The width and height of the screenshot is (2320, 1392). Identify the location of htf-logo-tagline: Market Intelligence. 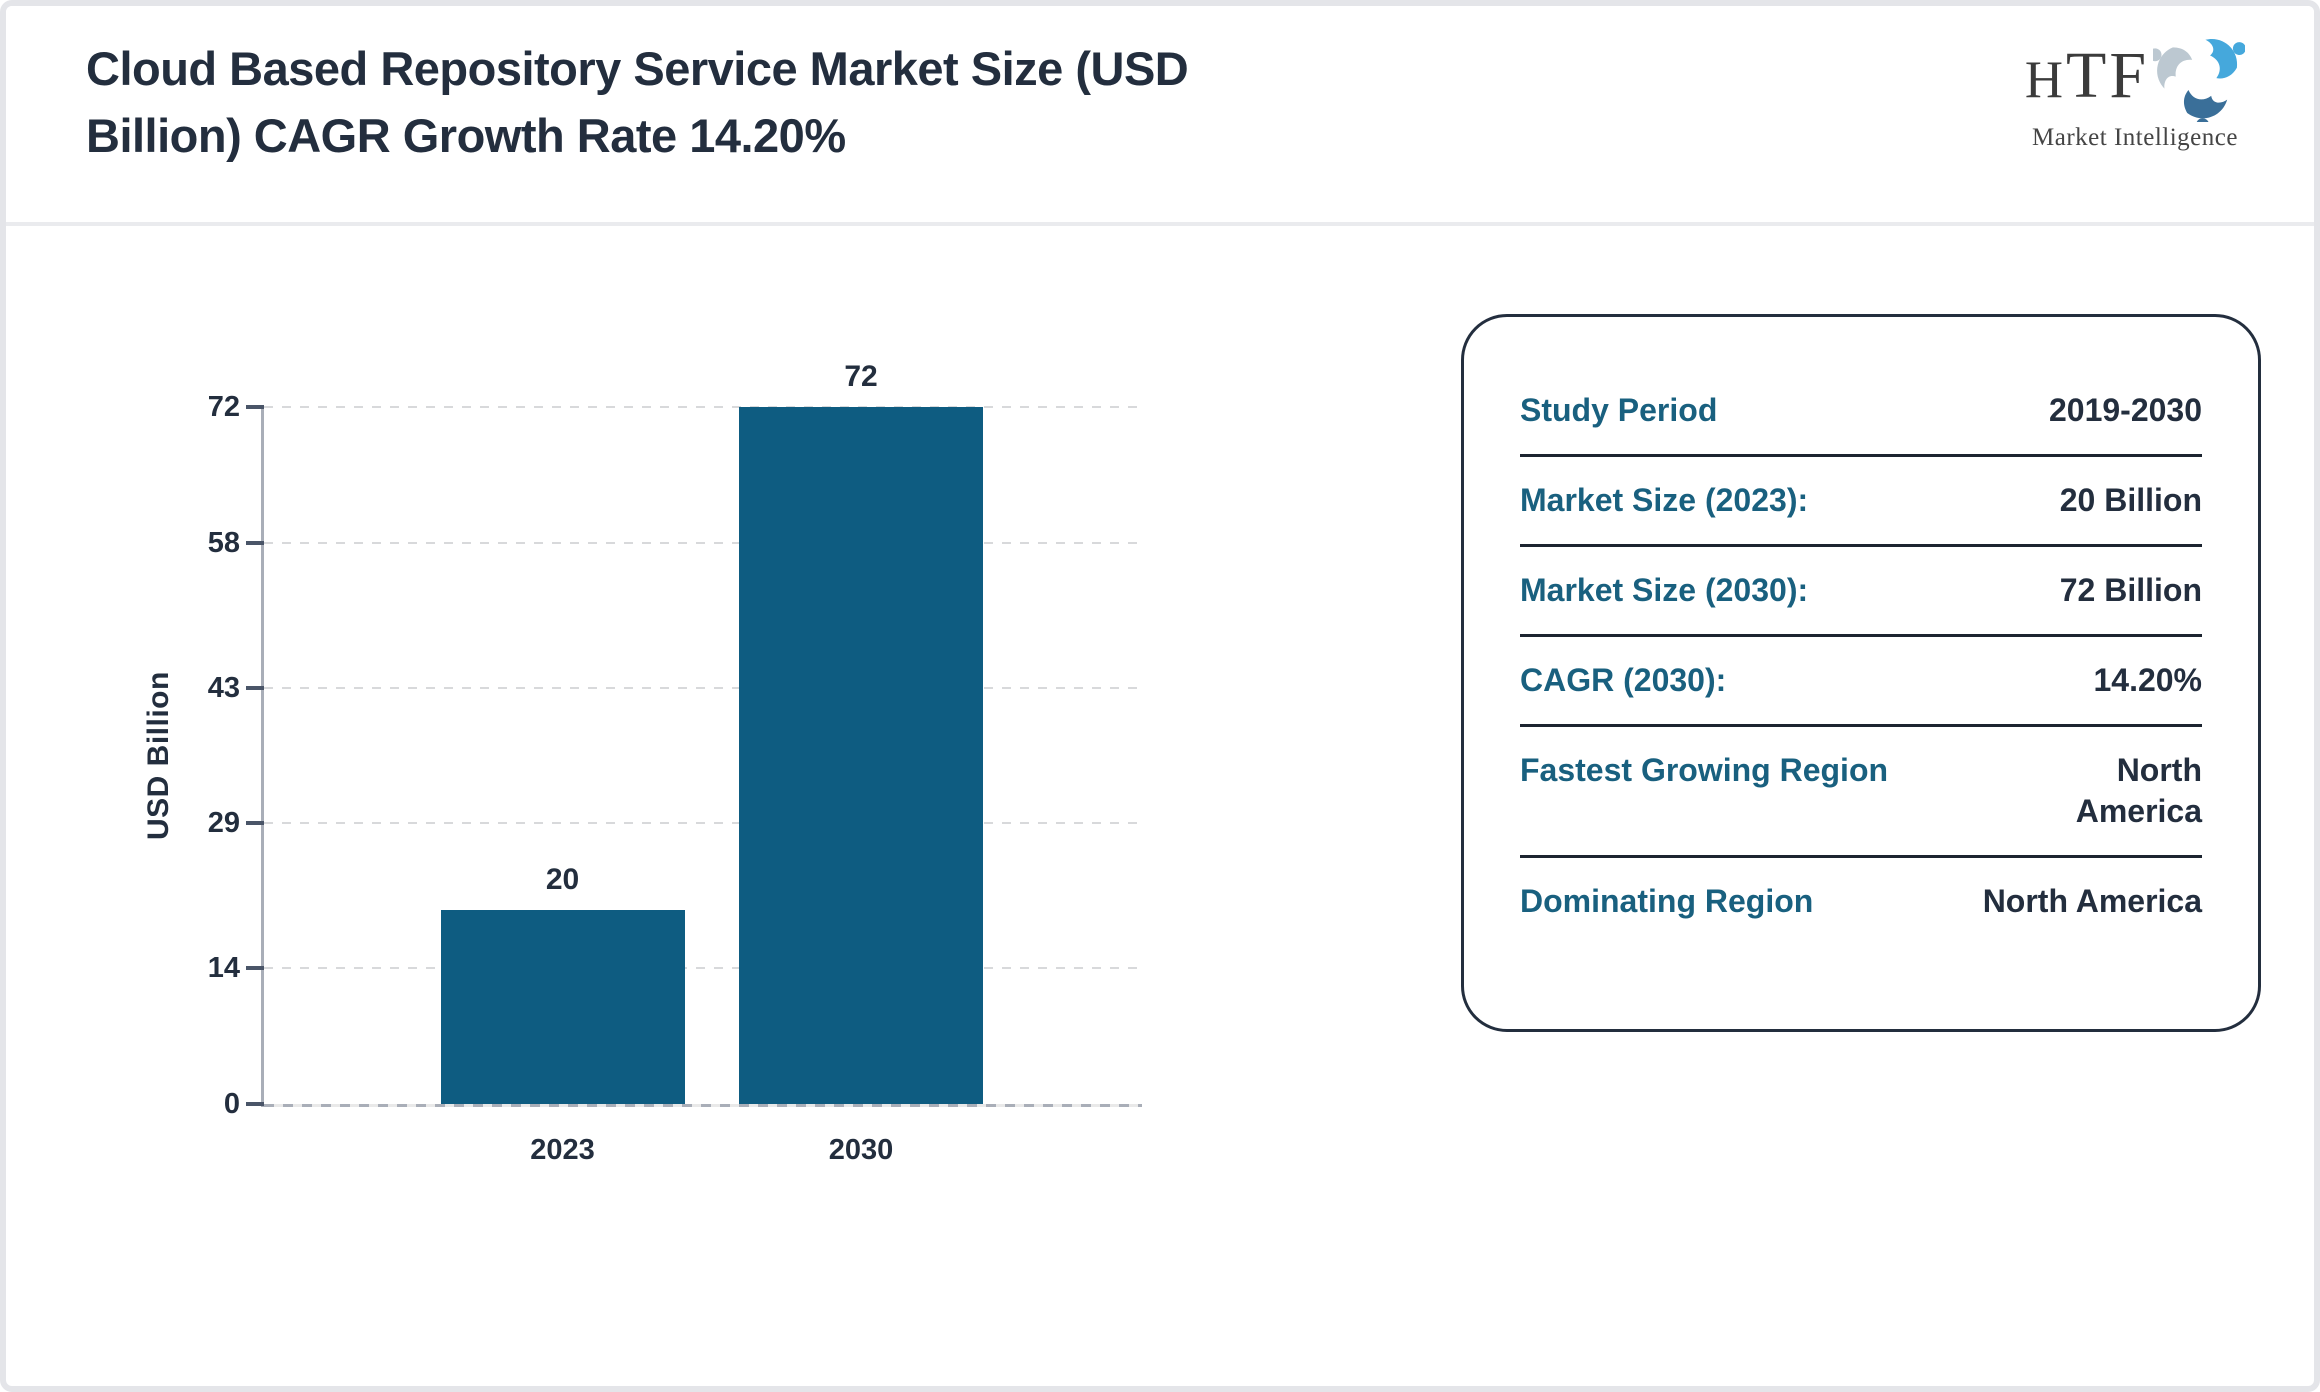
(2135, 137).